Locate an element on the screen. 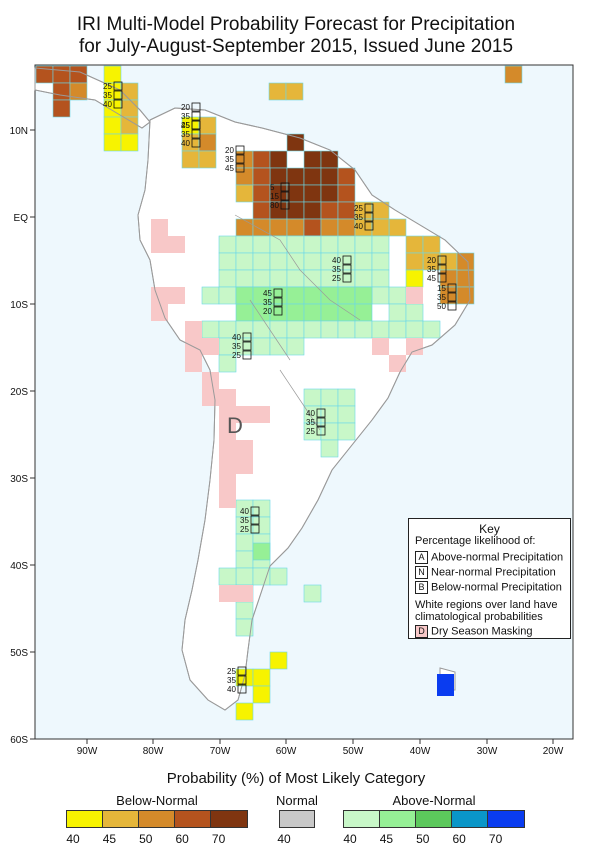 The width and height of the screenshot is (592, 846). stack-value: 5 is located at coordinates (272, 187).